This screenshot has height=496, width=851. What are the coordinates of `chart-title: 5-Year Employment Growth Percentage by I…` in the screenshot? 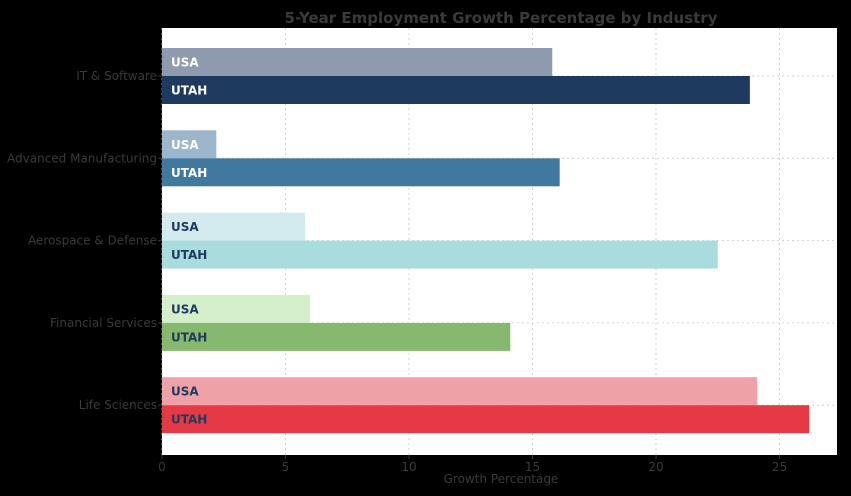 It's located at (501, 18).